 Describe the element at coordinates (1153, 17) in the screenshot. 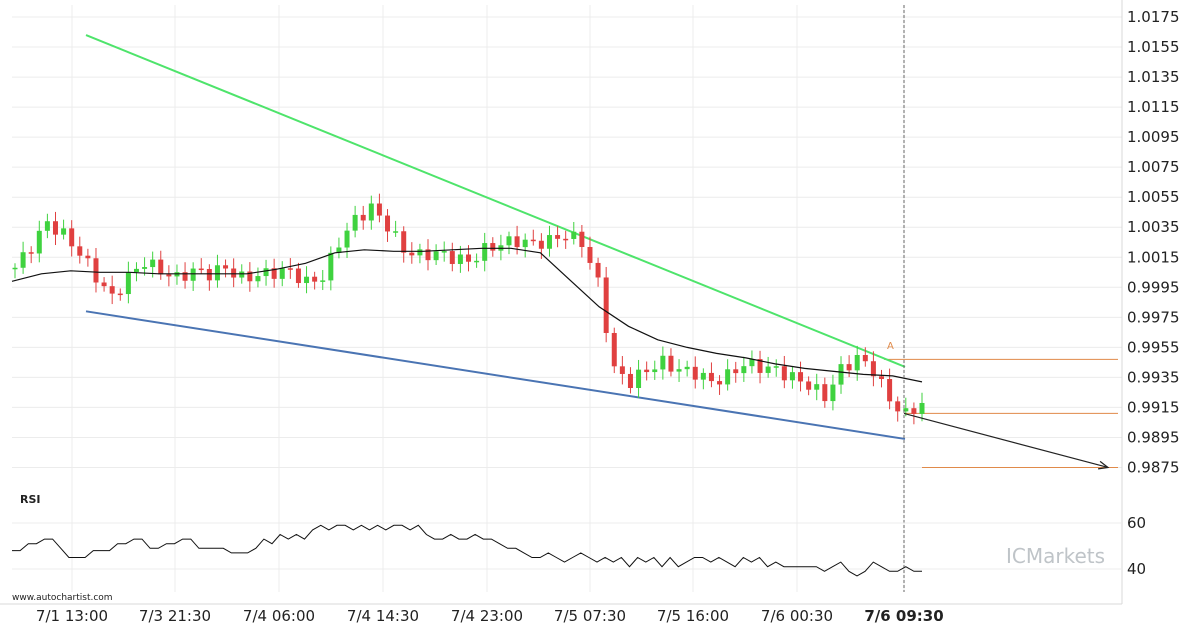

I see `y-tick-label: 1.0175` at that location.